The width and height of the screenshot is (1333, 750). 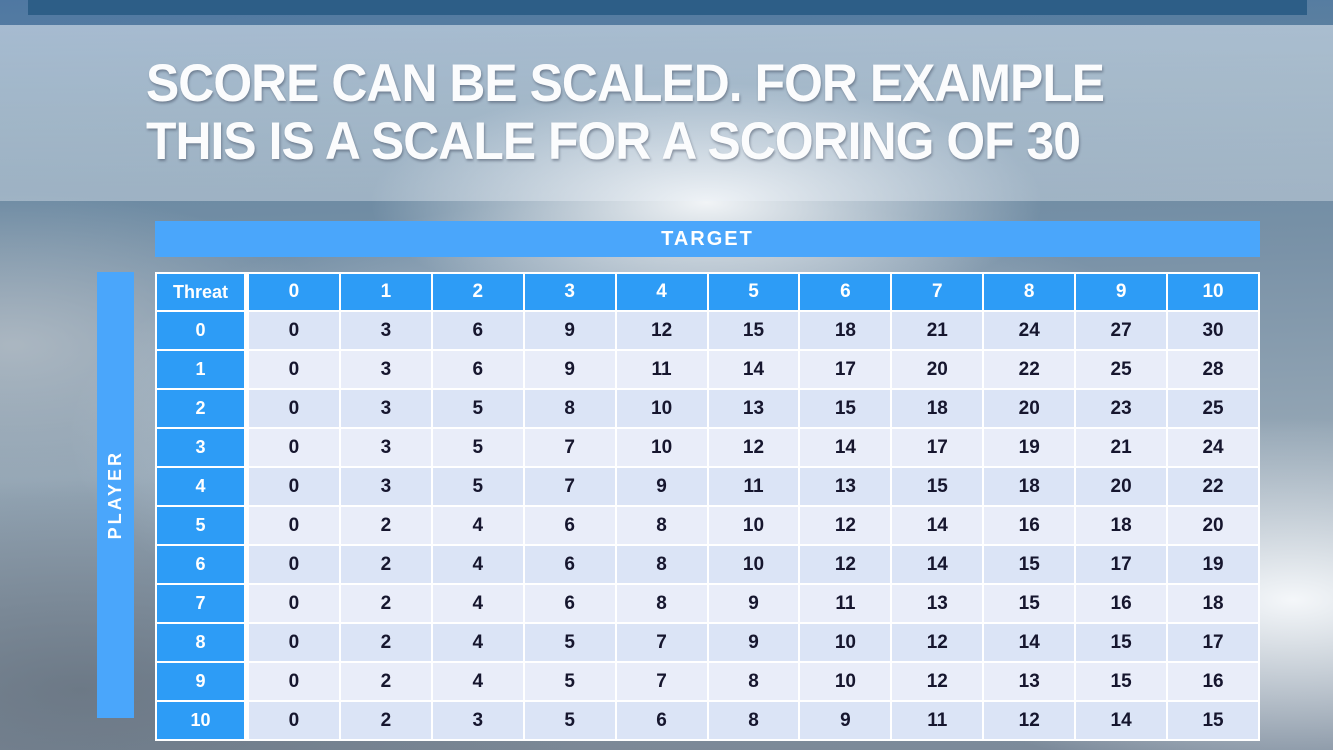 What do you see at coordinates (1121, 369) in the screenshot?
I see `score-cell: 25` at bounding box center [1121, 369].